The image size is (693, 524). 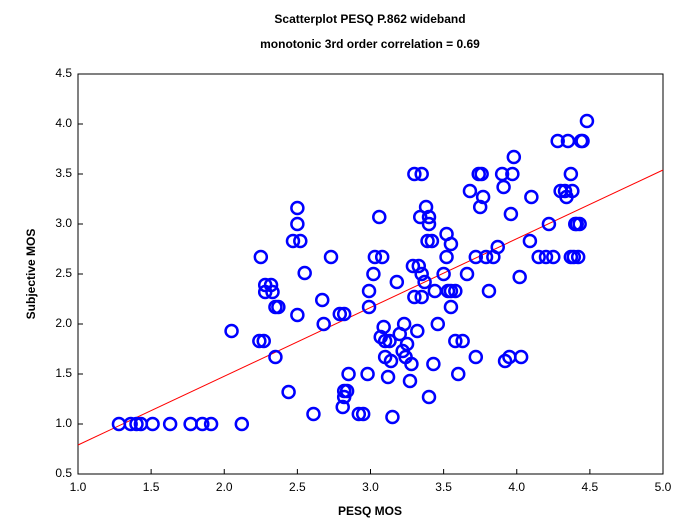 I want to click on x-tick-label: 3.0, so click(x=370, y=487).